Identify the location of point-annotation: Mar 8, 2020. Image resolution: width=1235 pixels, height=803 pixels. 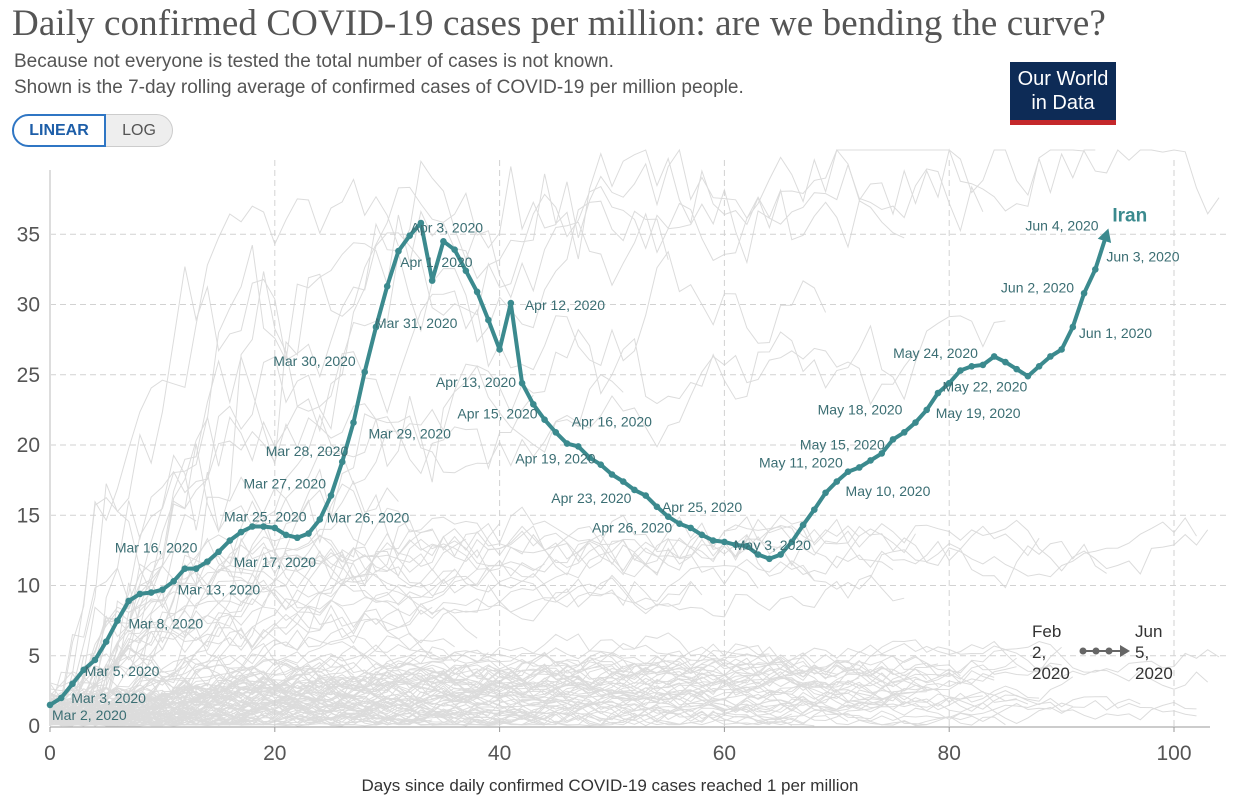
(165, 624).